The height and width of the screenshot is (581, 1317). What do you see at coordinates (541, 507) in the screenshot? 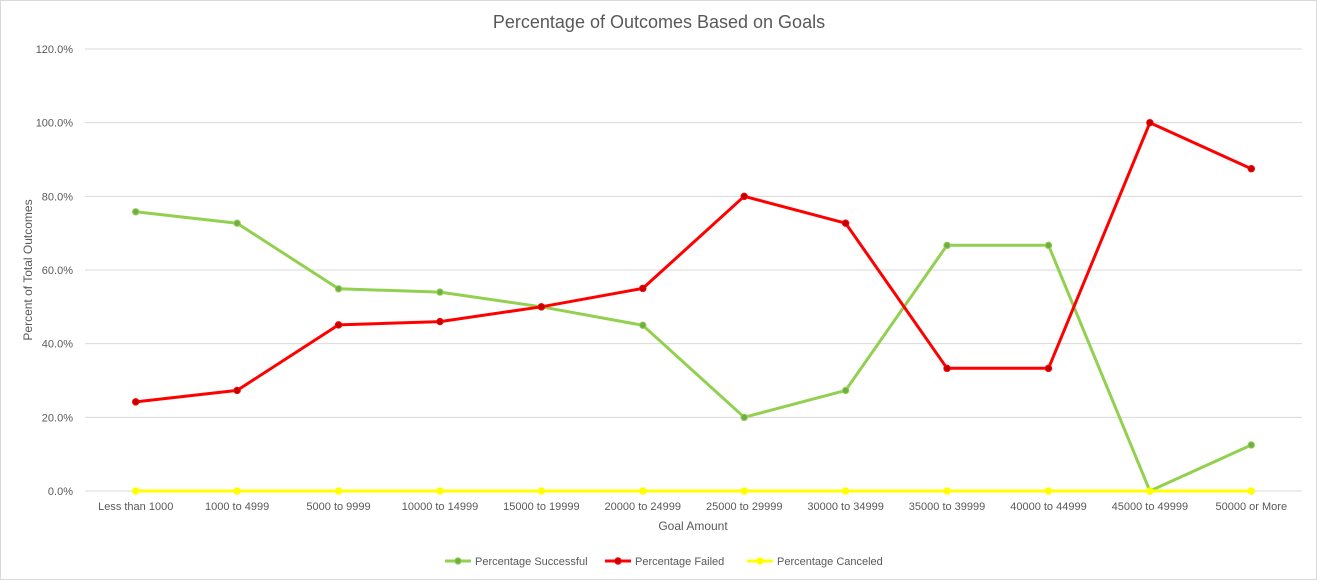
I see `x-tick-label: 15000 to 19999` at bounding box center [541, 507].